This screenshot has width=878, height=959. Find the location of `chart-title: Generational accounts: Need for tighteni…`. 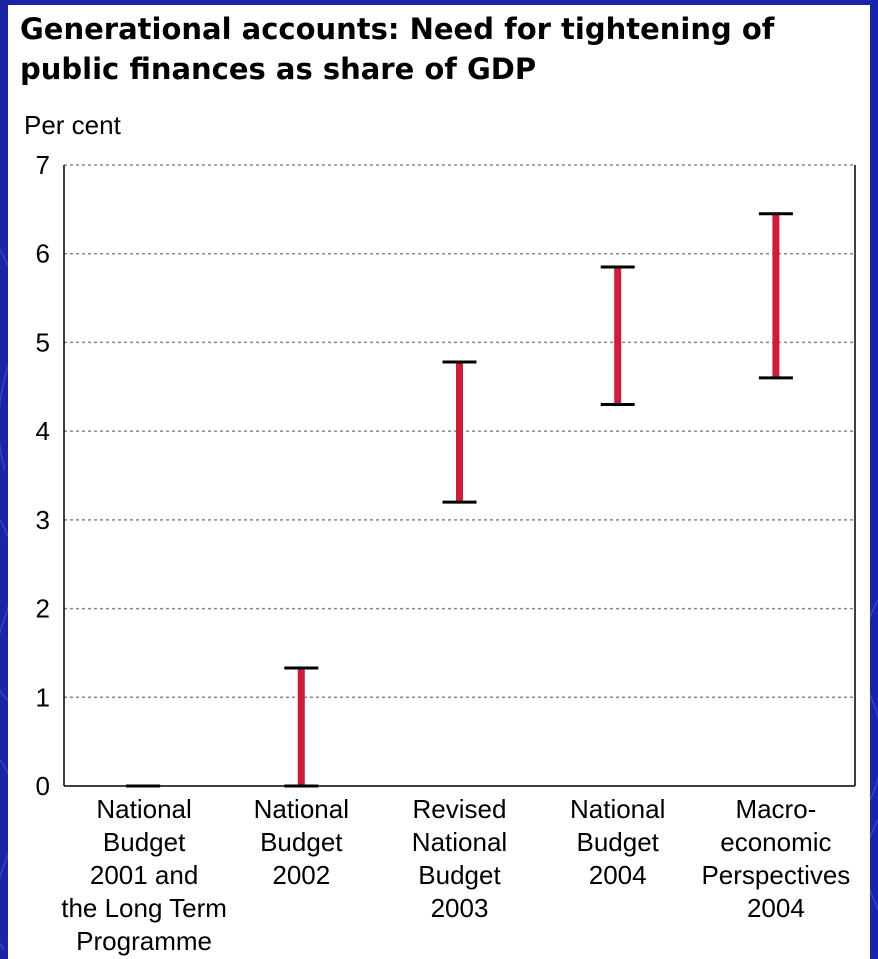

chart-title: Generational accounts: Need for tighteni… is located at coordinates (440, 49).